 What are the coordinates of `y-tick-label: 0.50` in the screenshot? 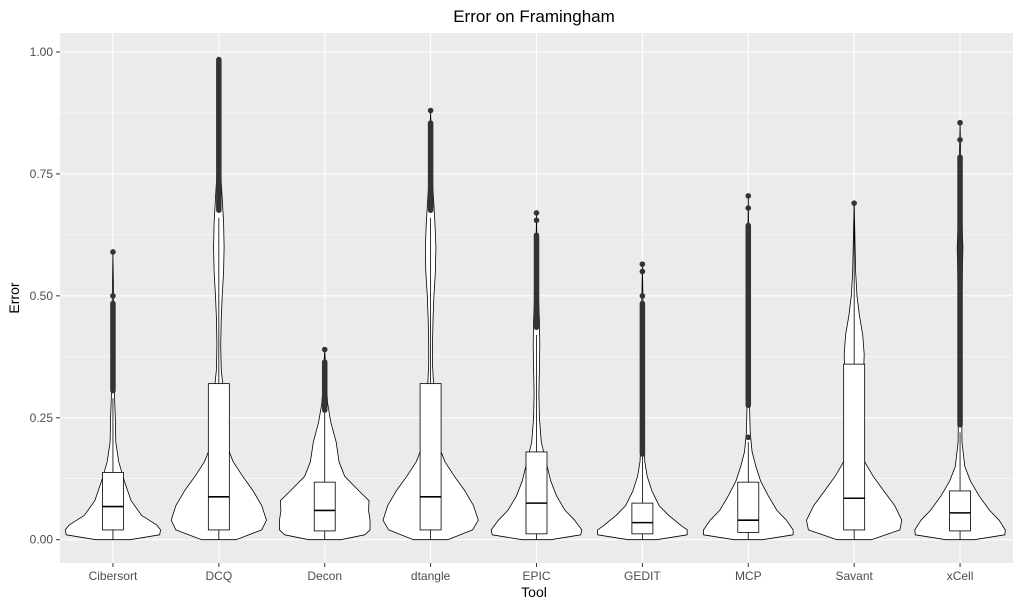 It's located at (42, 296).